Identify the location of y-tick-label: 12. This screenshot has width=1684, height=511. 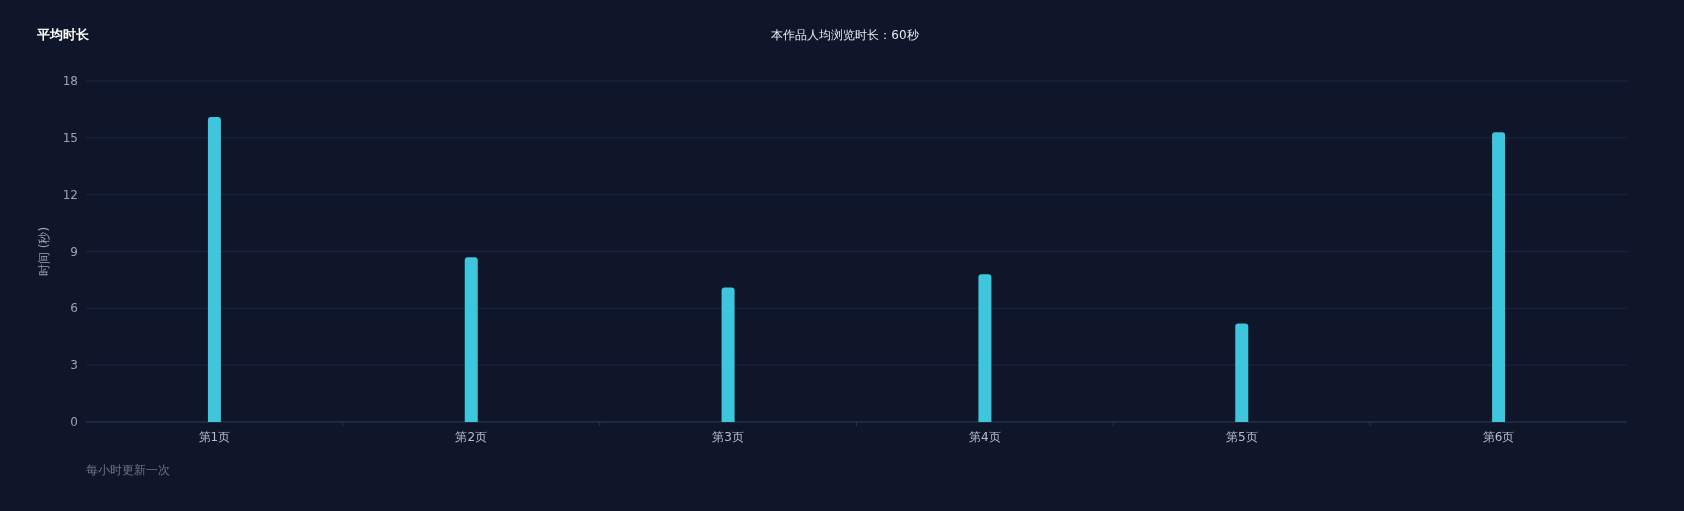
(70, 194).